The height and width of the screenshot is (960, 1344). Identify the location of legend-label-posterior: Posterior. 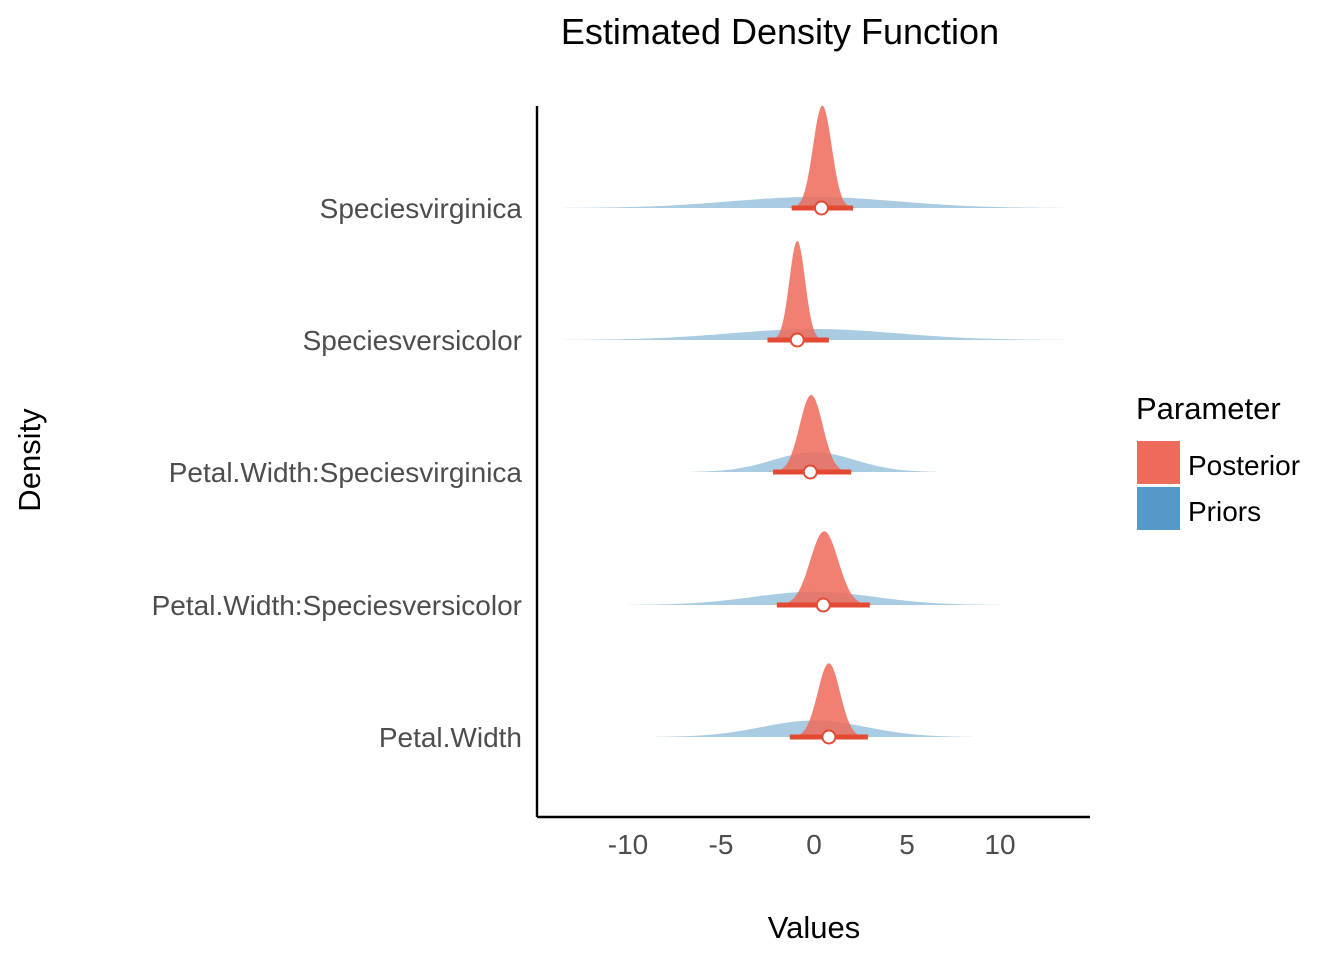
(1244, 465).